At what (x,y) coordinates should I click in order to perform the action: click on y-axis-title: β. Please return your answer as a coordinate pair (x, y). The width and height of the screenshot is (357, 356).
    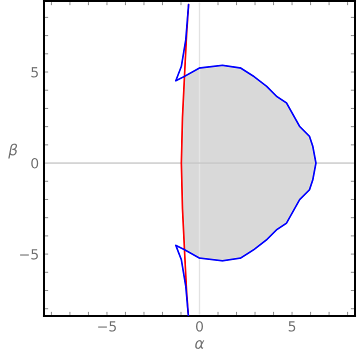
    Looking at the image, I should click on (13, 151).